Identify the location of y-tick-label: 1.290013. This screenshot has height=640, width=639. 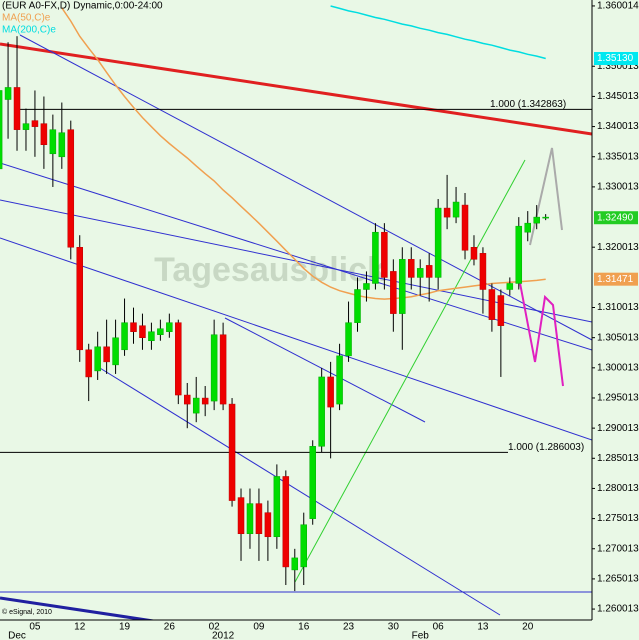
(618, 428).